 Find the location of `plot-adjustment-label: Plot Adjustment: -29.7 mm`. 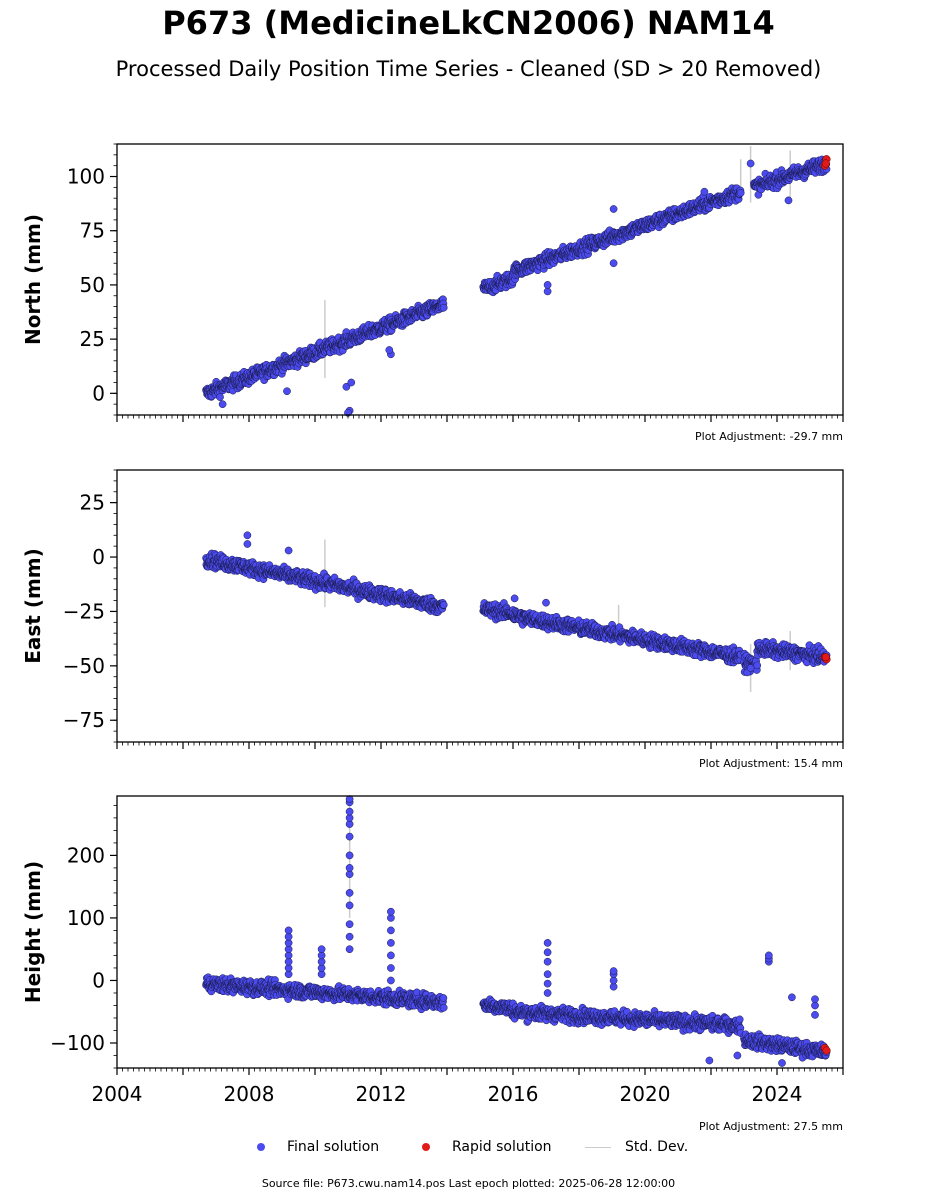

plot-adjustment-label: Plot Adjustment: -29.7 mm is located at coordinates (769, 436).